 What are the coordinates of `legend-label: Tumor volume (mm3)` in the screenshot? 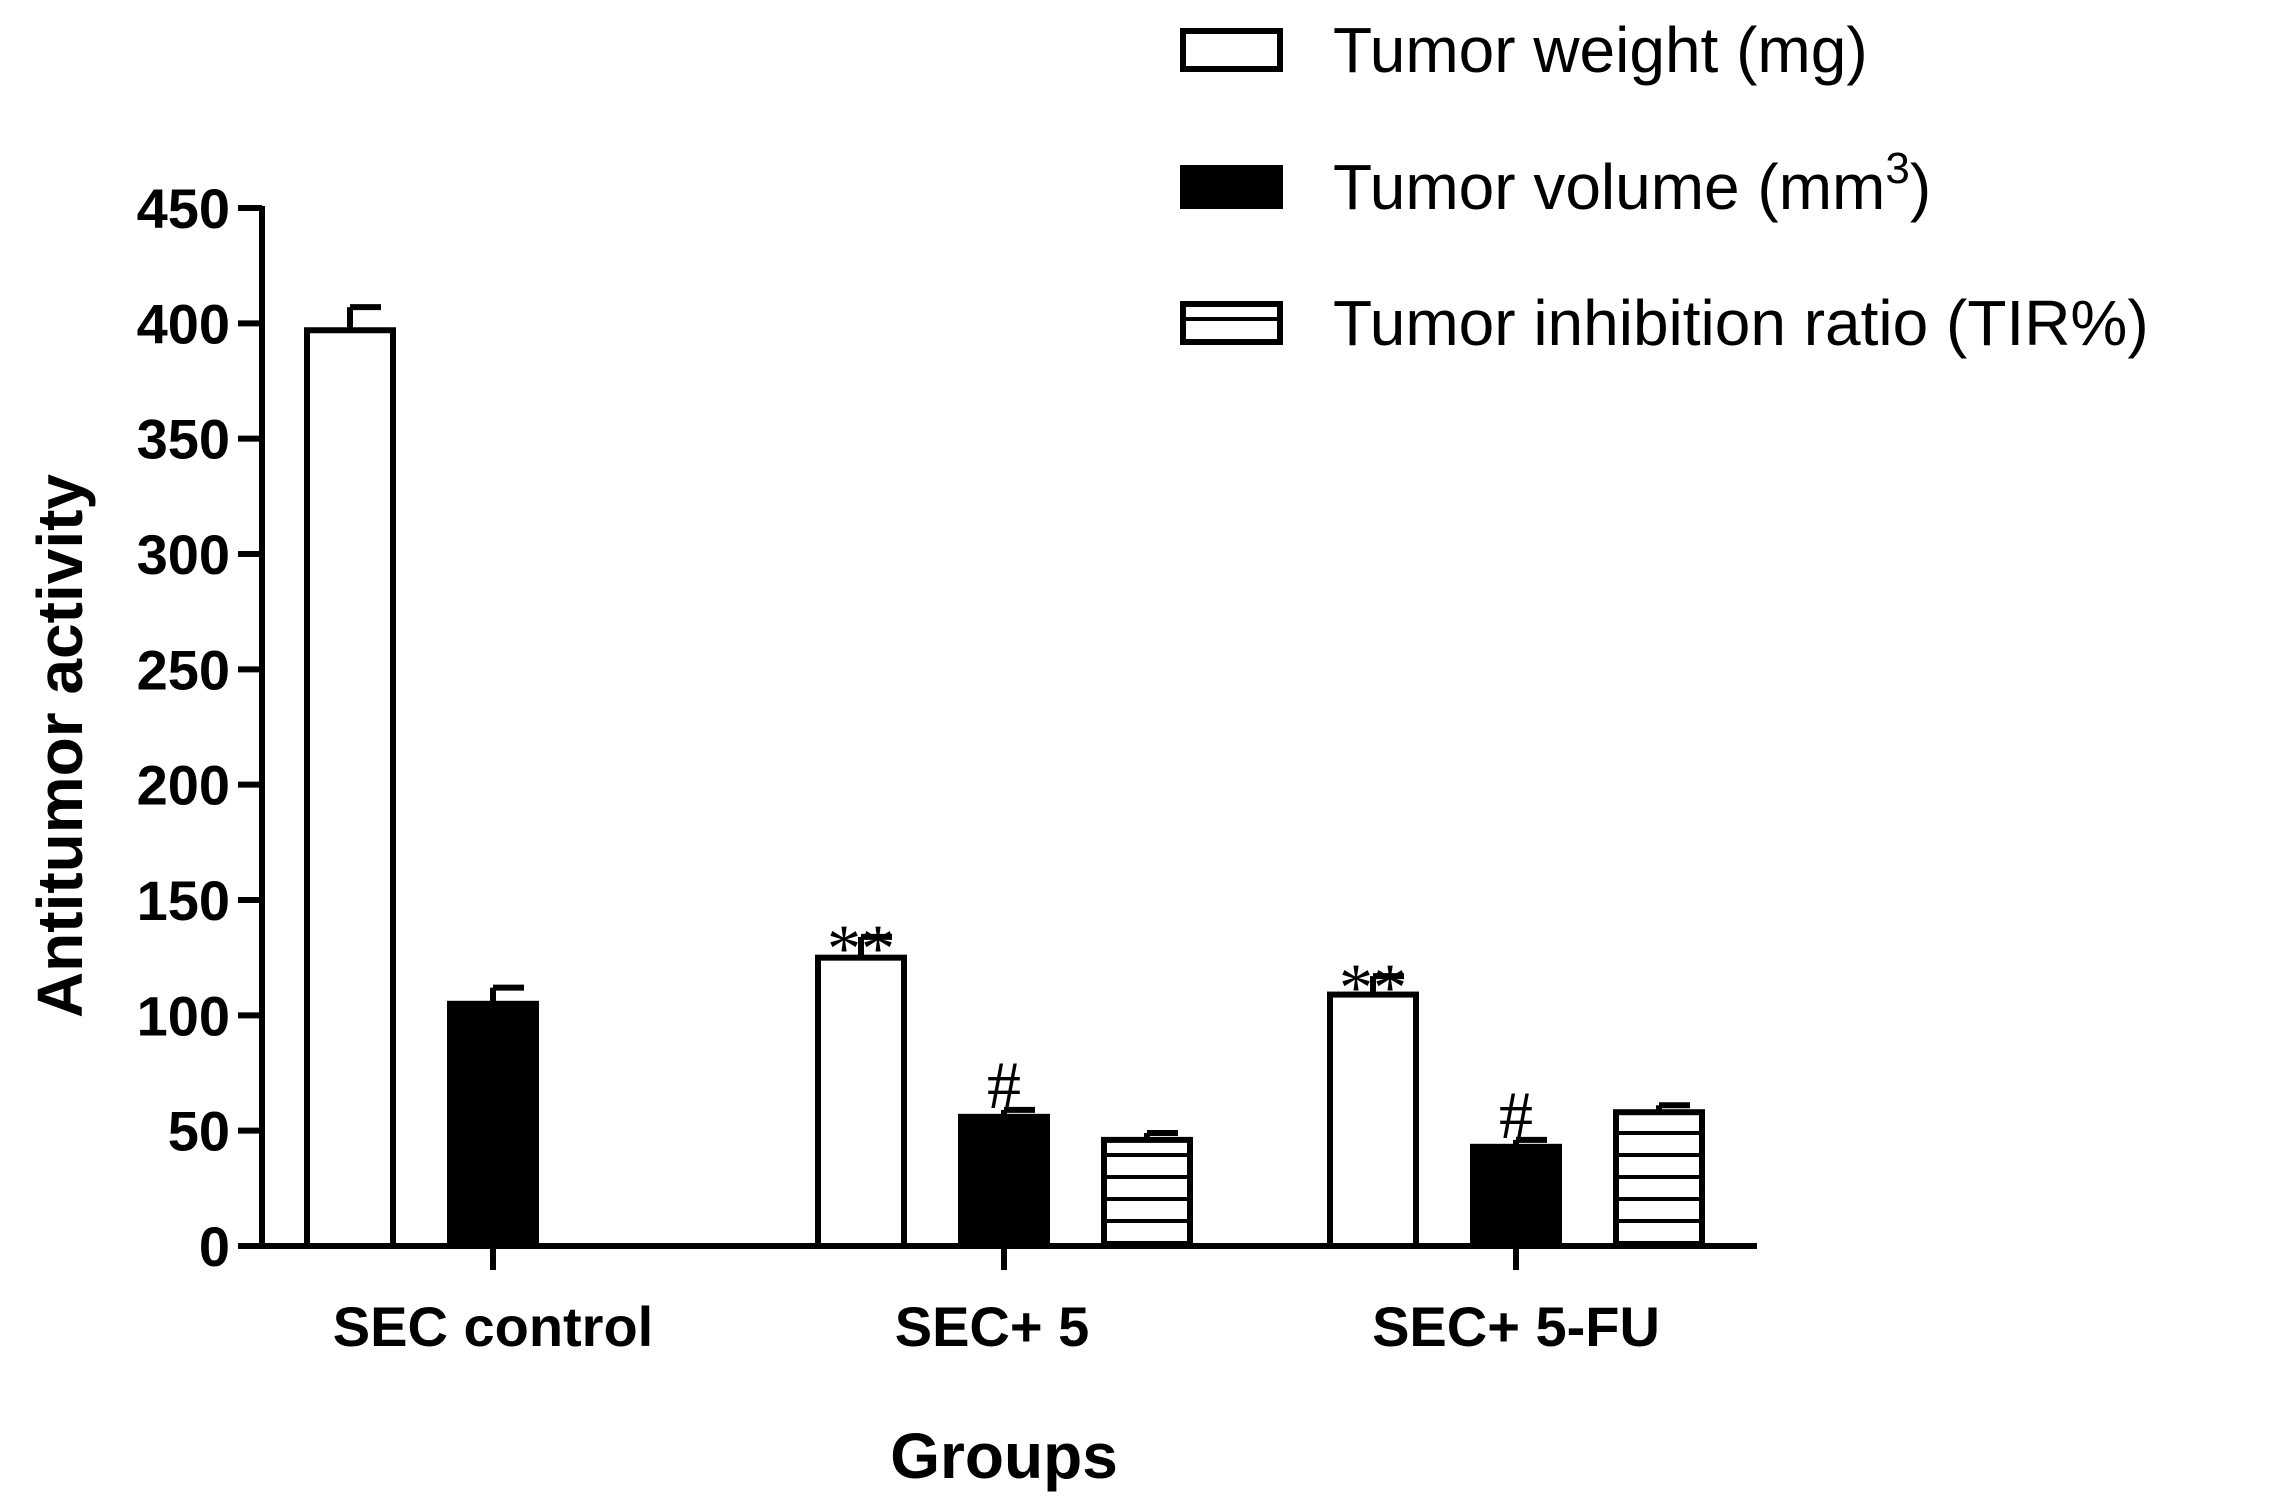 It's located at (1632, 183).